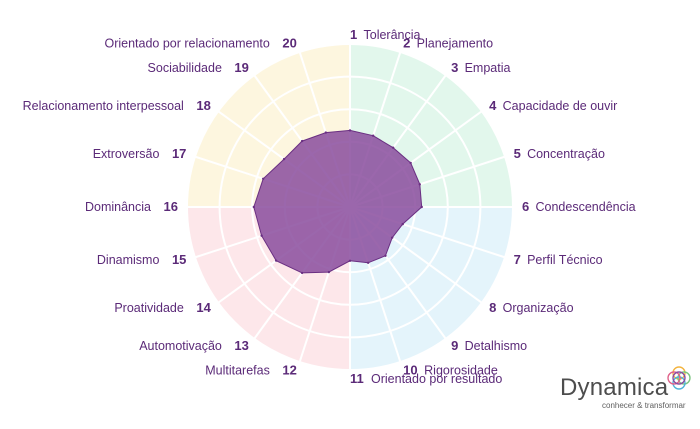 This screenshot has width=700, height=429. I want to click on category-number: 7, so click(517, 259).